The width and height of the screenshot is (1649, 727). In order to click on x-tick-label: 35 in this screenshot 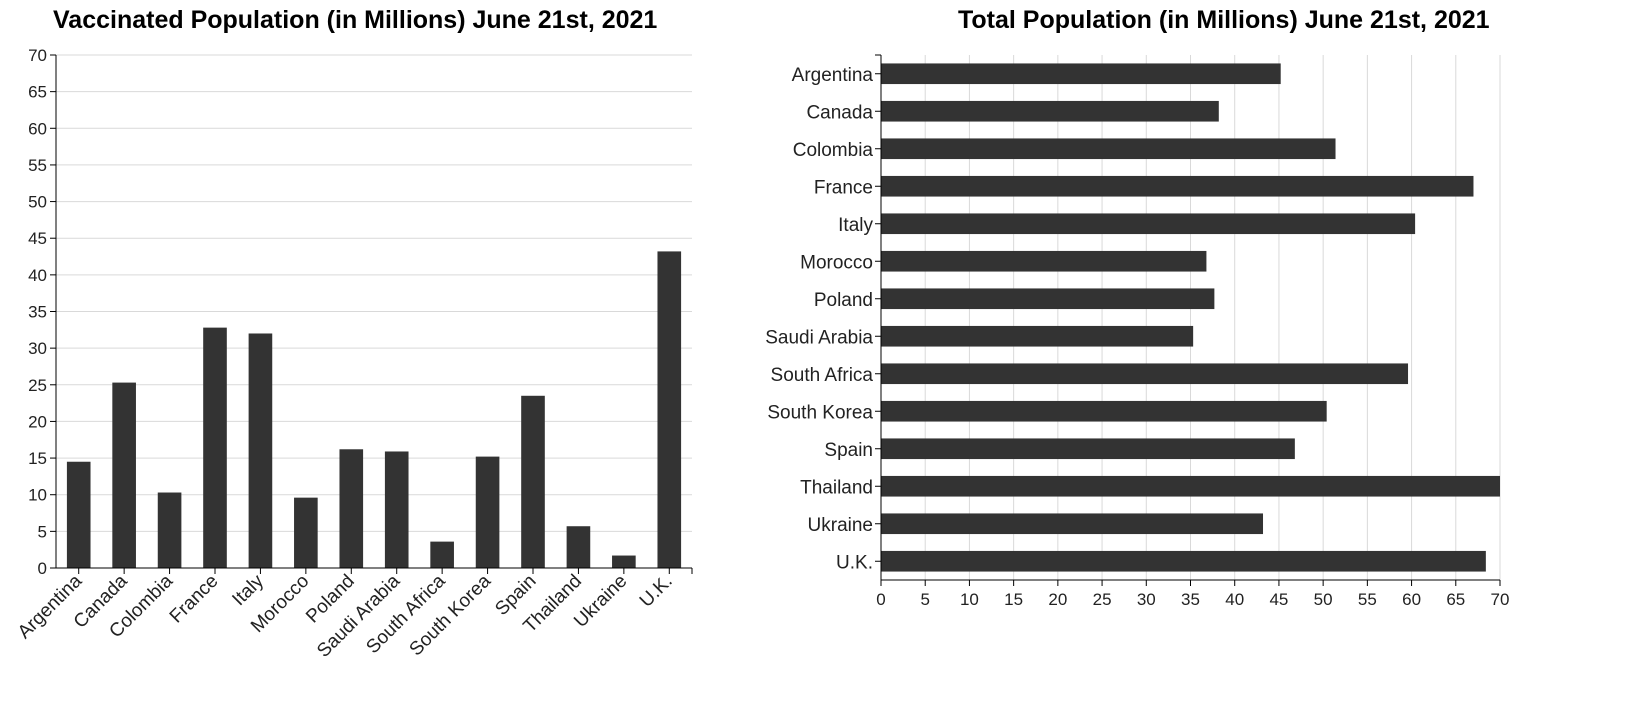, I will do `click(1190, 599)`.